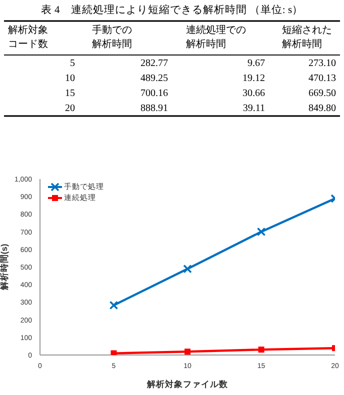 This screenshot has width=344, height=395. What do you see at coordinates (322, 78) in the screenshot?
I see `data-label: 470.13` at bounding box center [322, 78].